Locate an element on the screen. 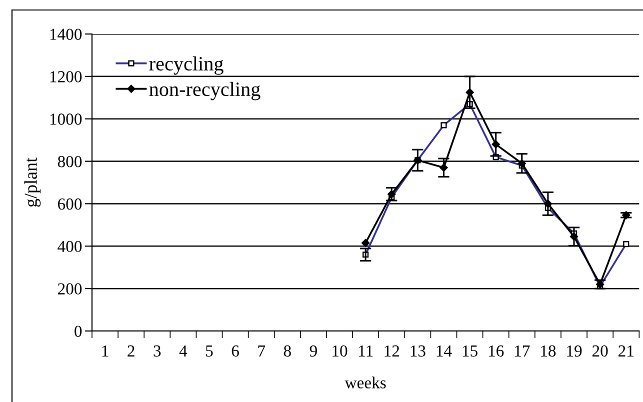 The height and width of the screenshot is (402, 643). y-tick-label: 1200 is located at coordinates (66, 76).